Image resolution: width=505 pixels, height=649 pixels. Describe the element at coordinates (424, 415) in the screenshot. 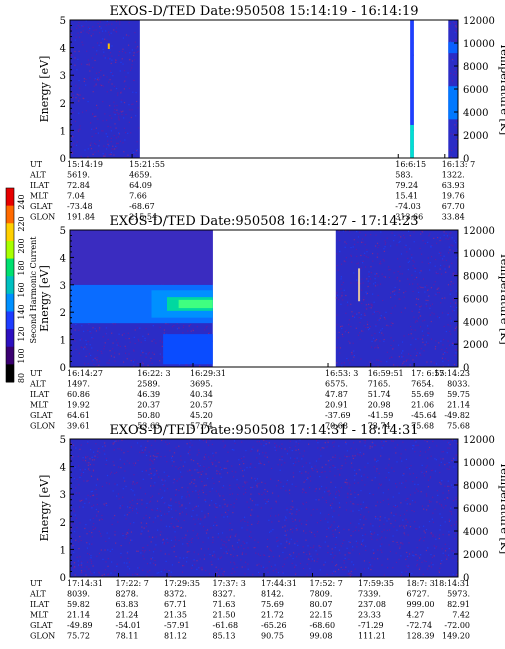

I see `row-value: -45.64` at that location.